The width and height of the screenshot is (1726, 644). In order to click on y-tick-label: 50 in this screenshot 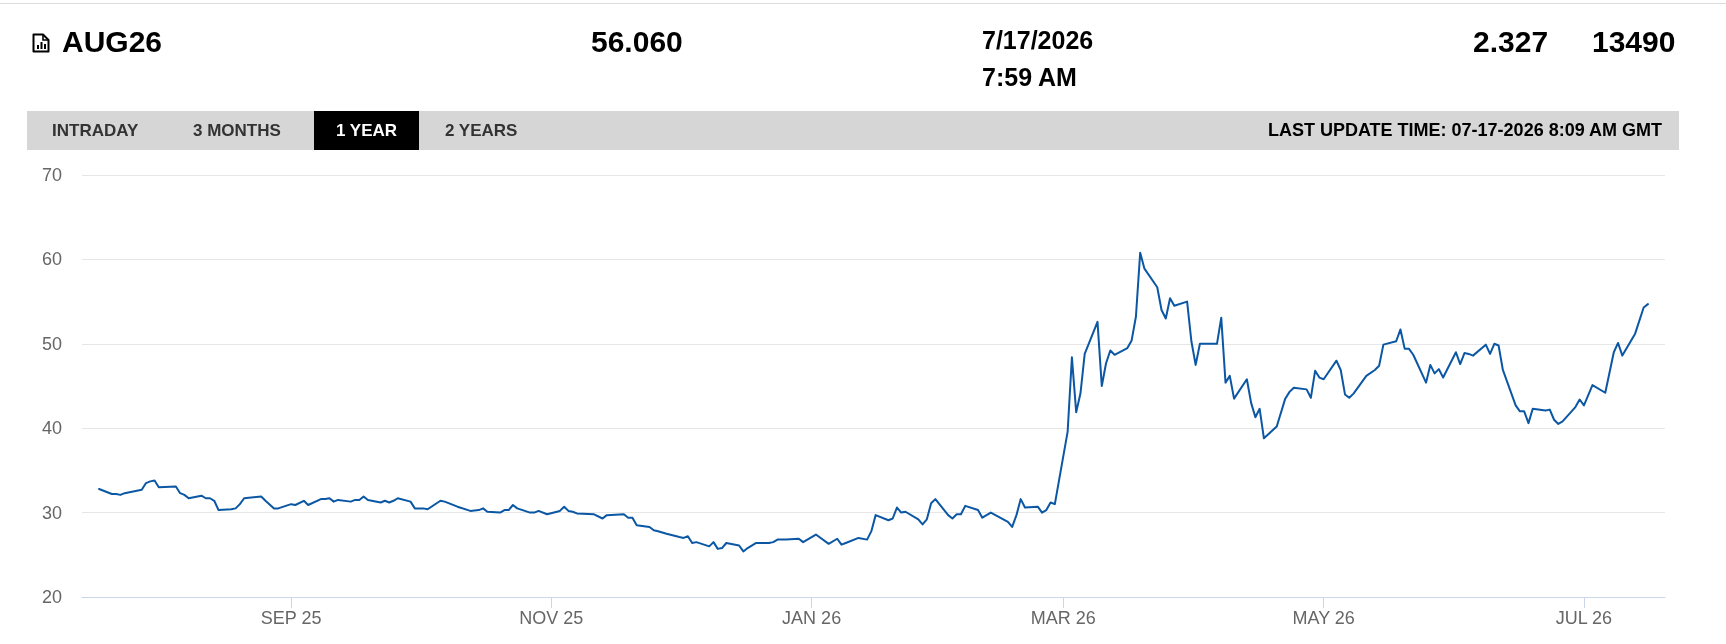, I will do `click(51, 343)`.